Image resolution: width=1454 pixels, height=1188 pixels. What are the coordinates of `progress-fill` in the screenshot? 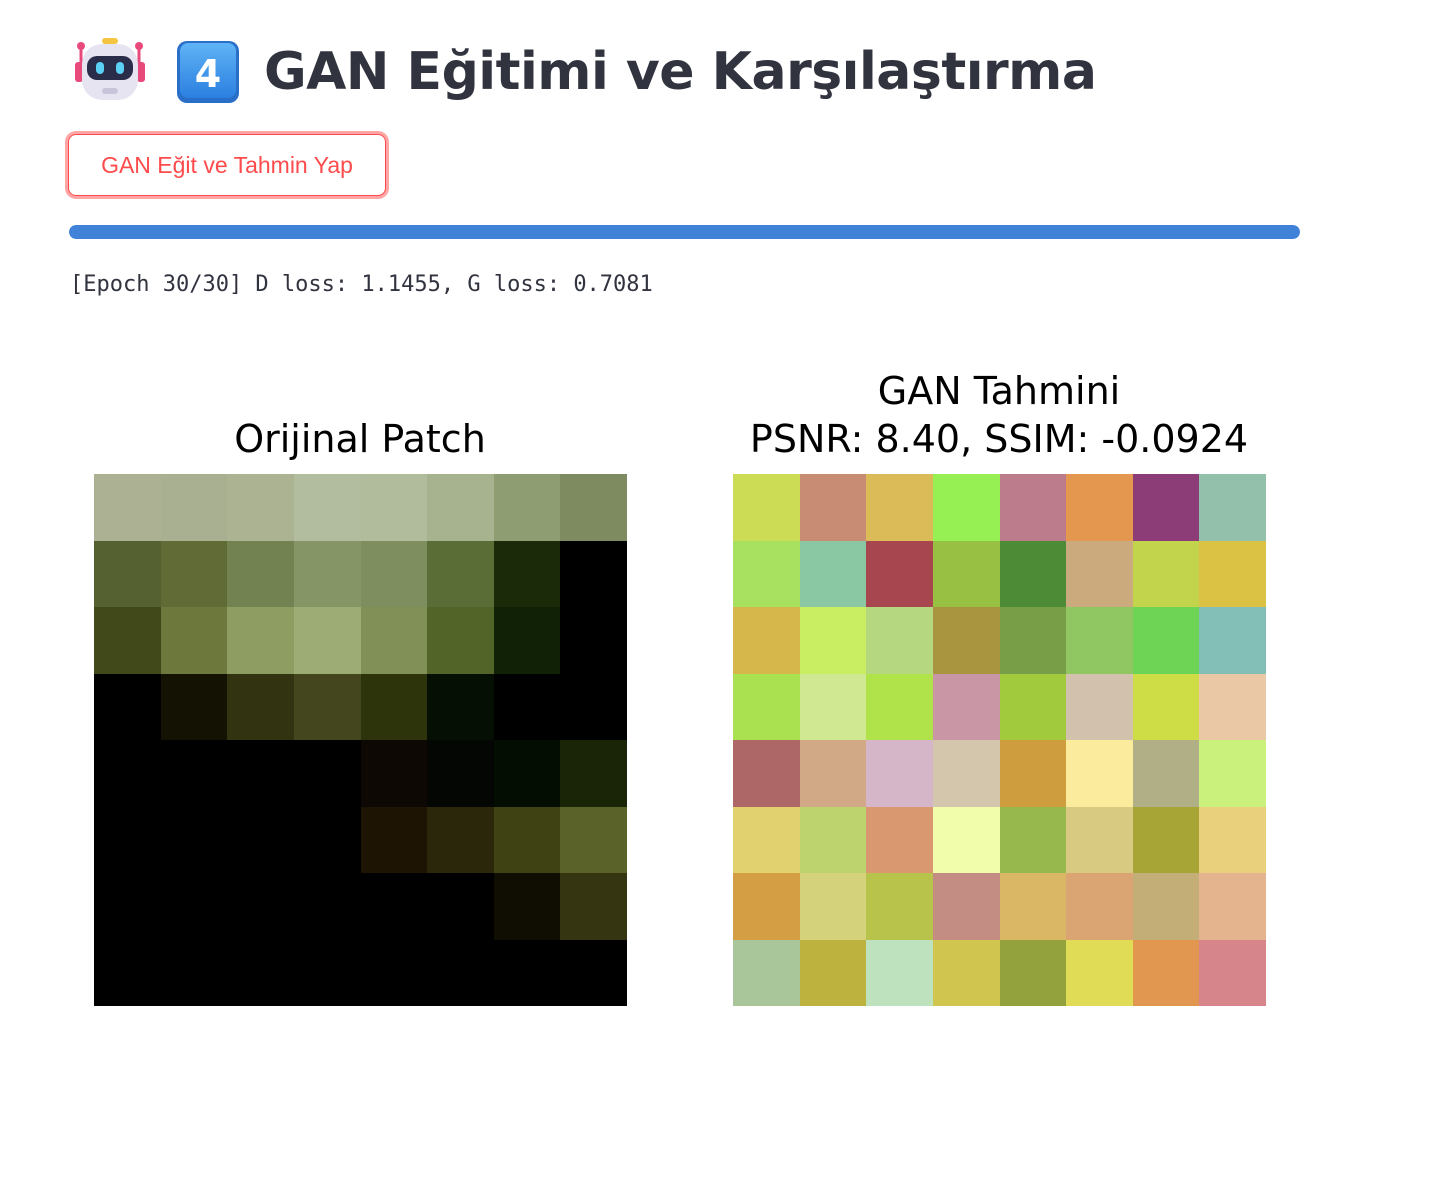 It's located at (684, 232).